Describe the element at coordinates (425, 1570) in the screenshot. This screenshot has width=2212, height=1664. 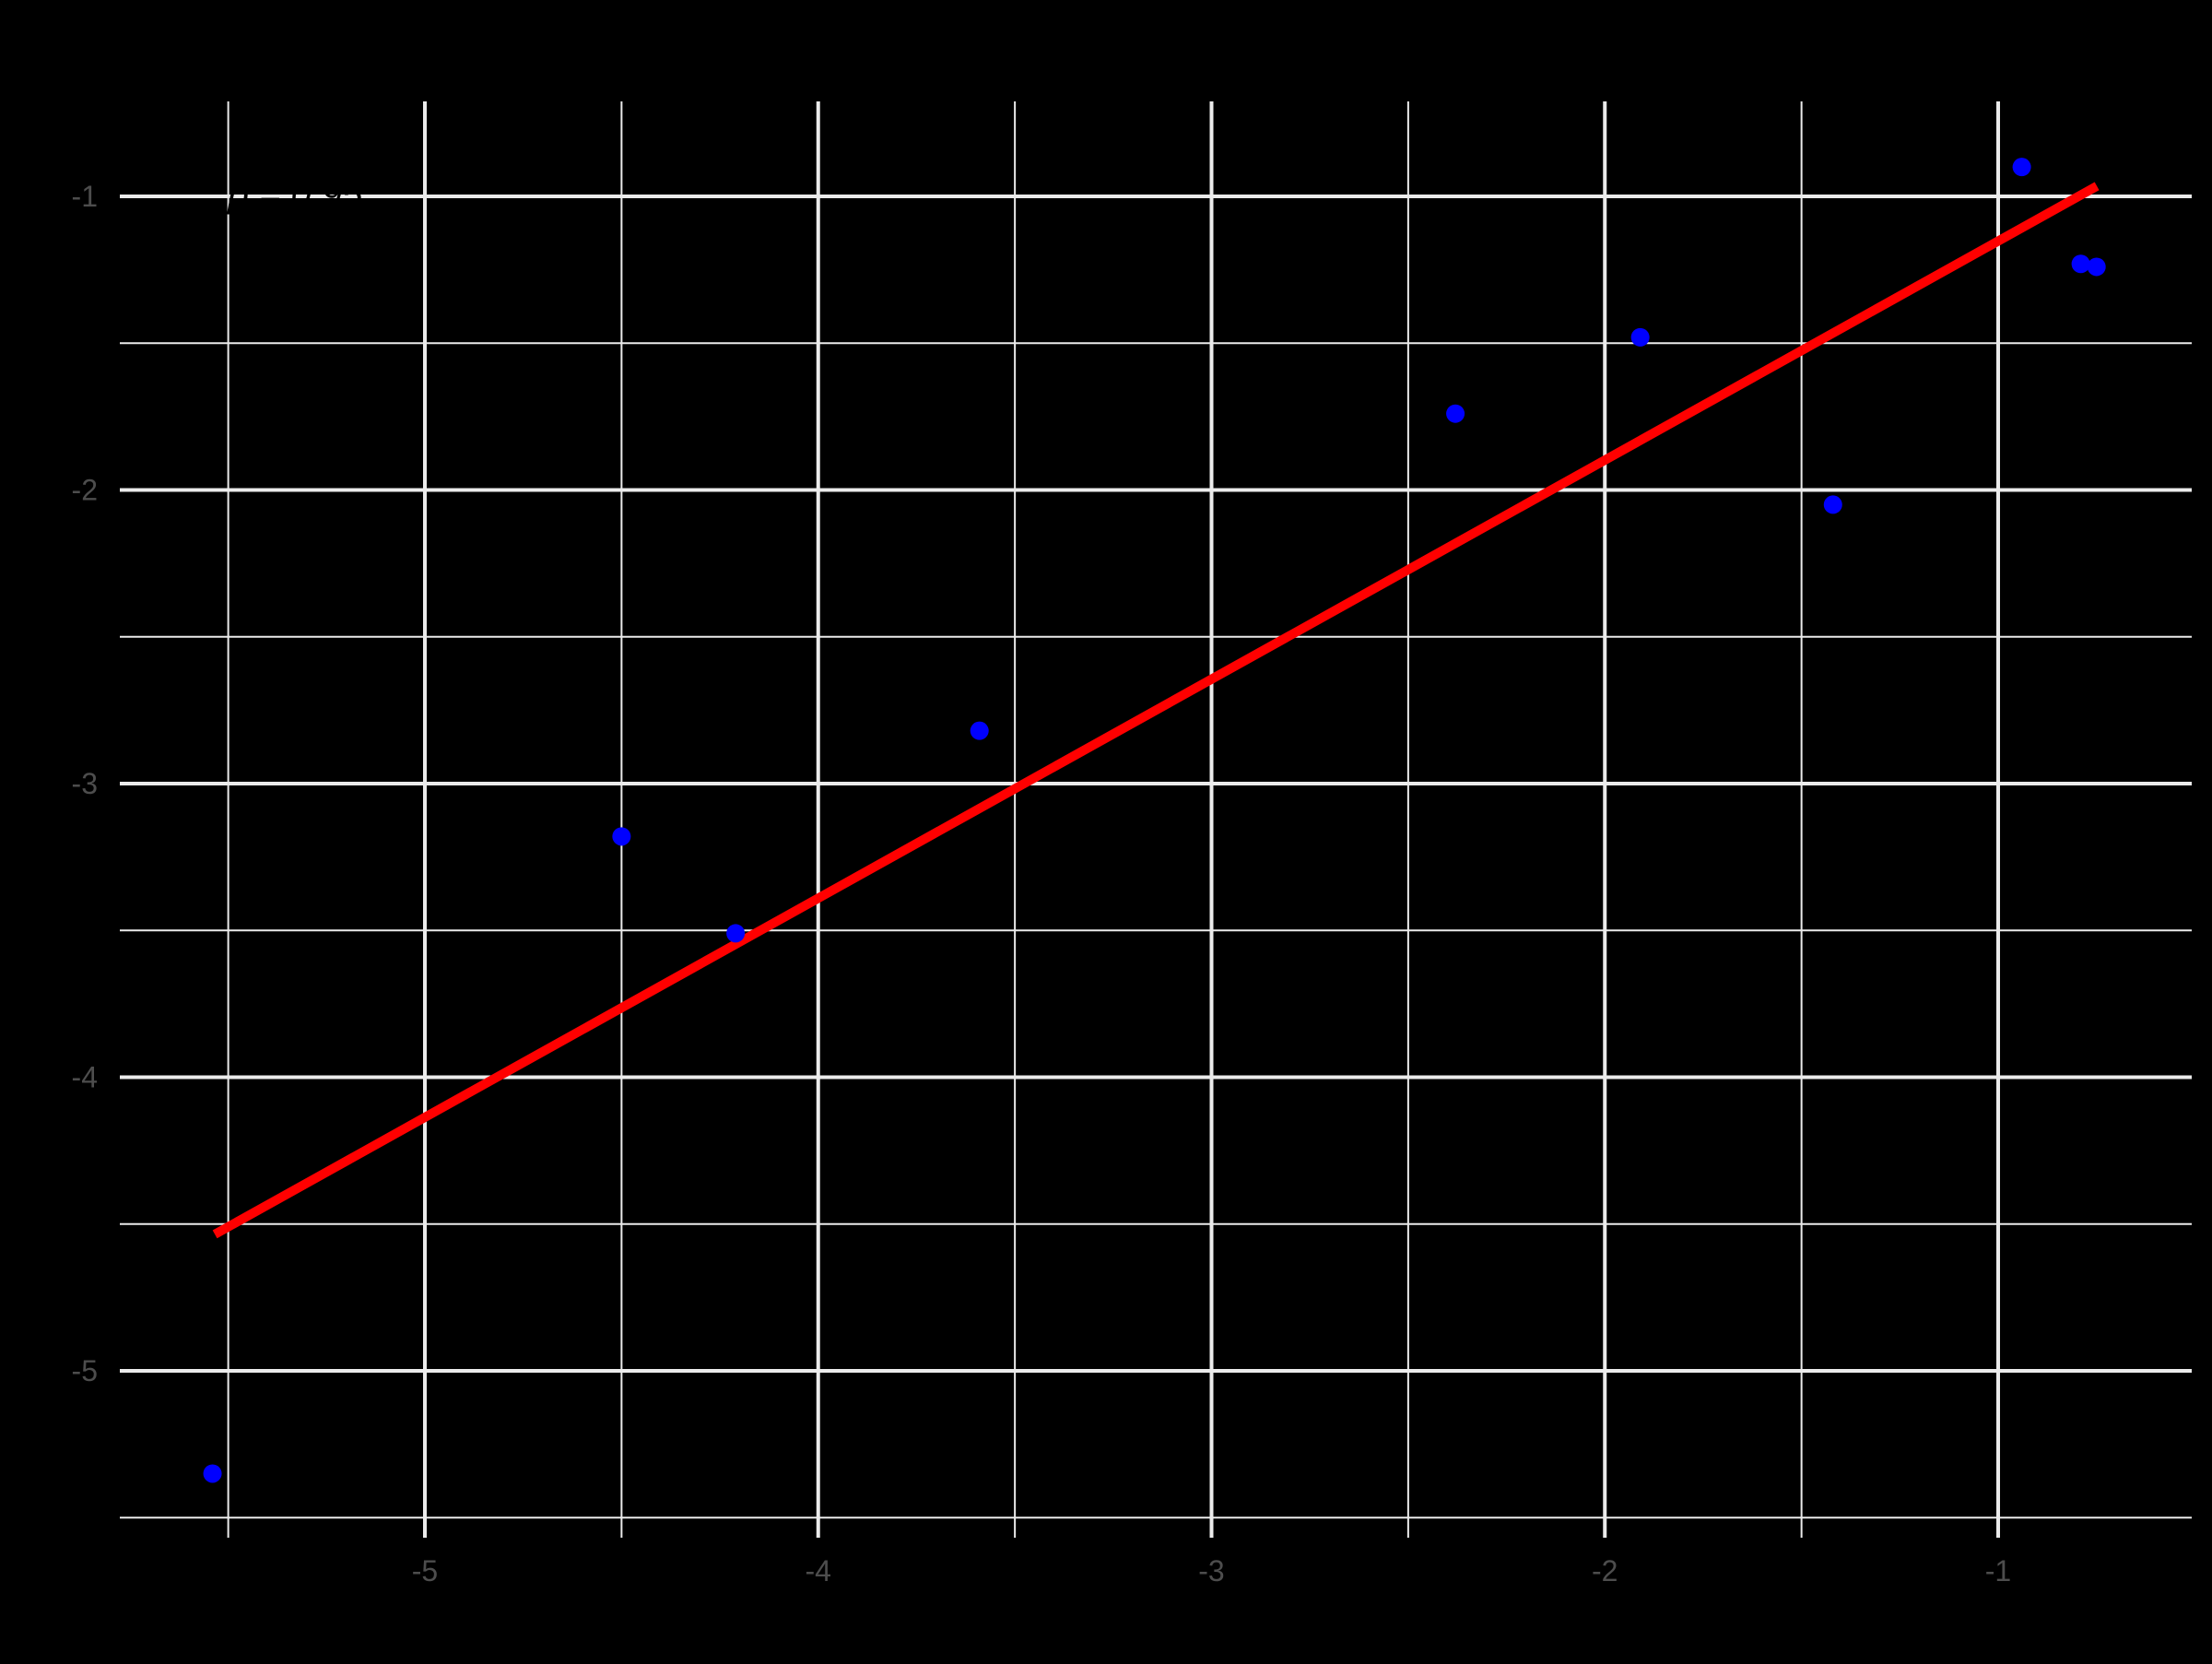
I see `x-tick-label: -5` at that location.